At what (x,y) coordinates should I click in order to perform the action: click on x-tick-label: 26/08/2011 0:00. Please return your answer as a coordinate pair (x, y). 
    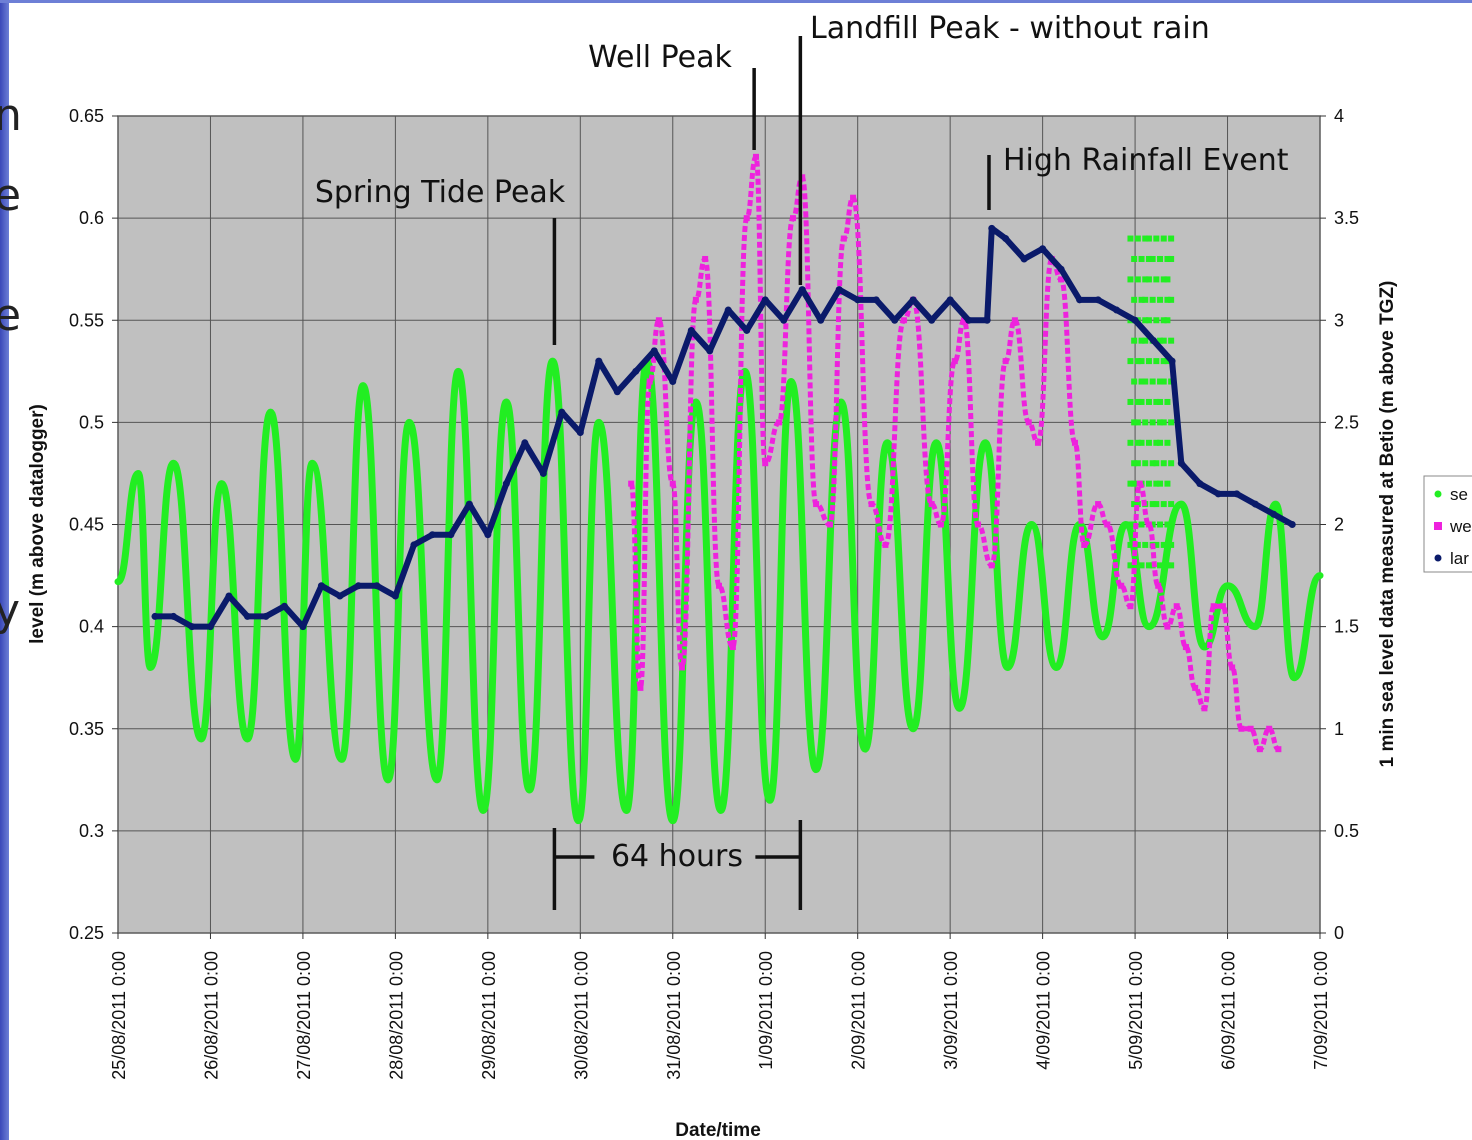
    Looking at the image, I should click on (211, 1015).